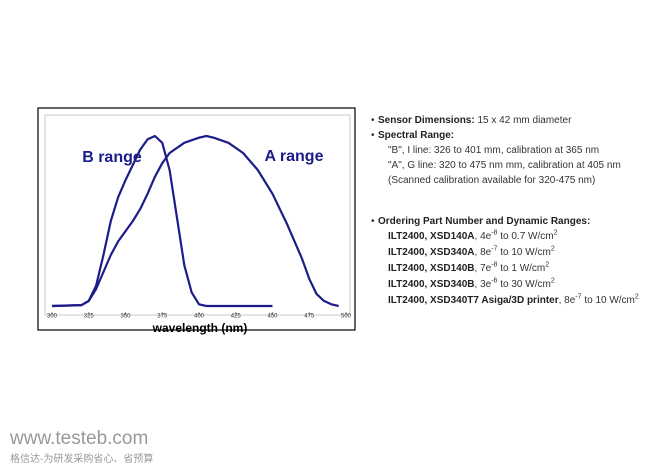 This screenshot has width=650, height=476. What do you see at coordinates (79, 438) in the screenshot?
I see `watermark-url: www.testeb.com` at bounding box center [79, 438].